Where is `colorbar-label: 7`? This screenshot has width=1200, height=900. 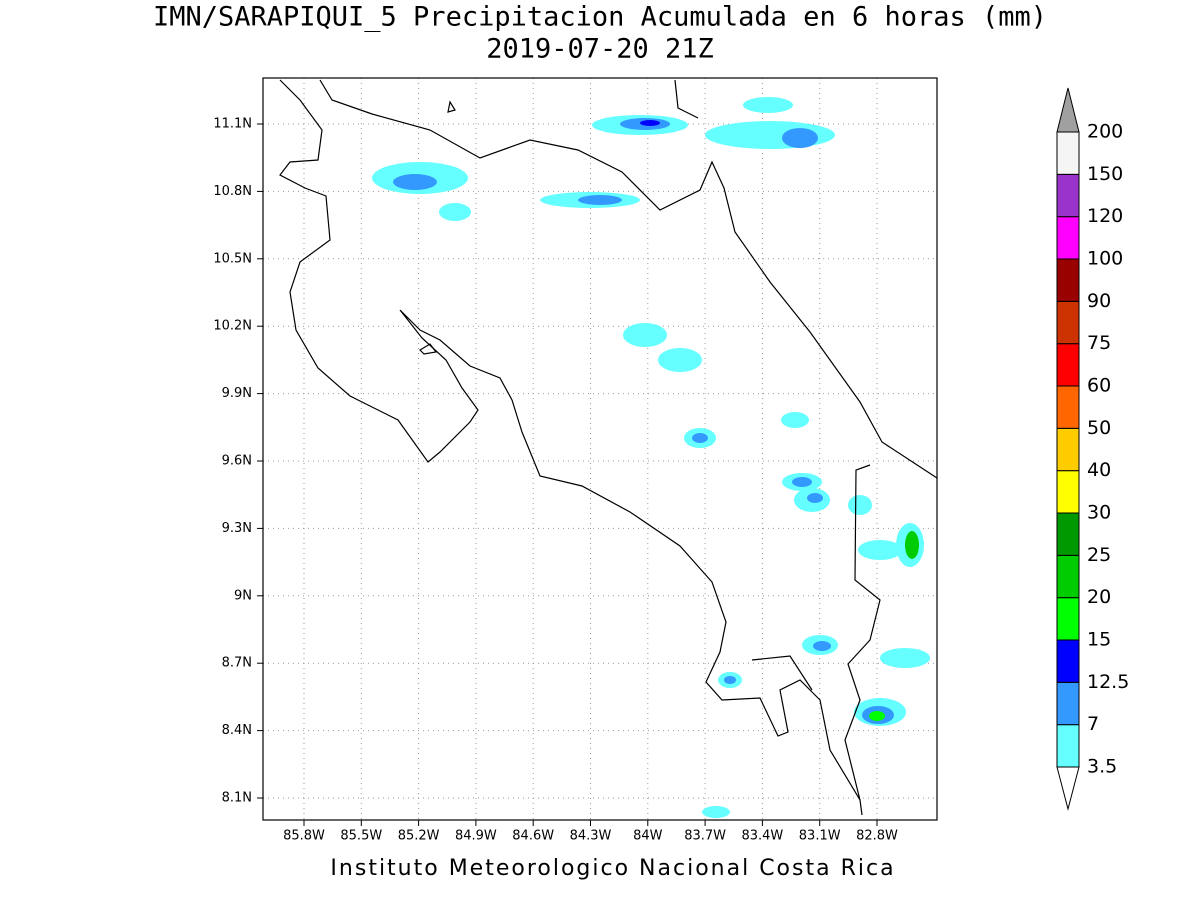
colorbar-label: 7 is located at coordinates (1093, 724).